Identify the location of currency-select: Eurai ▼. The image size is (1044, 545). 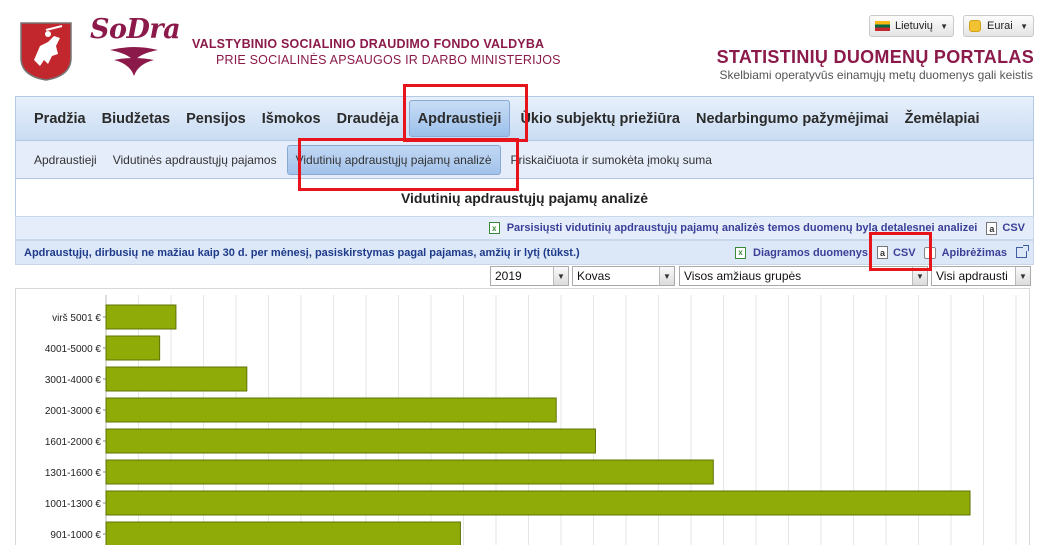
(998, 26).